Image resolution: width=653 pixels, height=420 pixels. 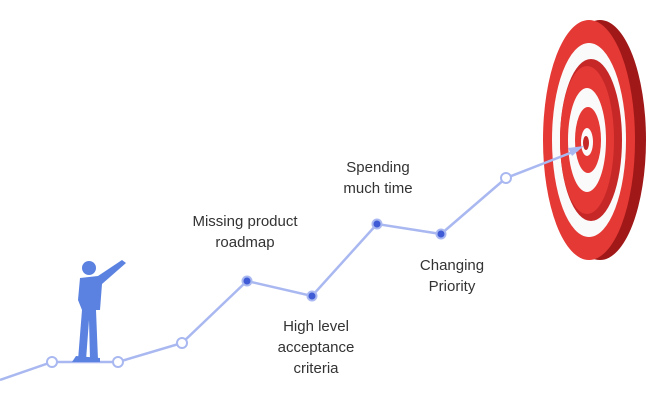 I want to click on label-line: Changing, so click(x=452, y=265).